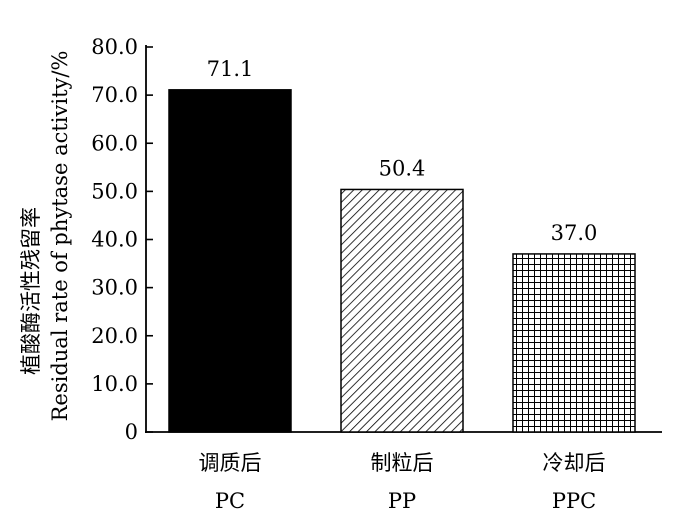  Describe the element at coordinates (114, 47) in the screenshot. I see `y-tick-label-8: 80.0` at that location.